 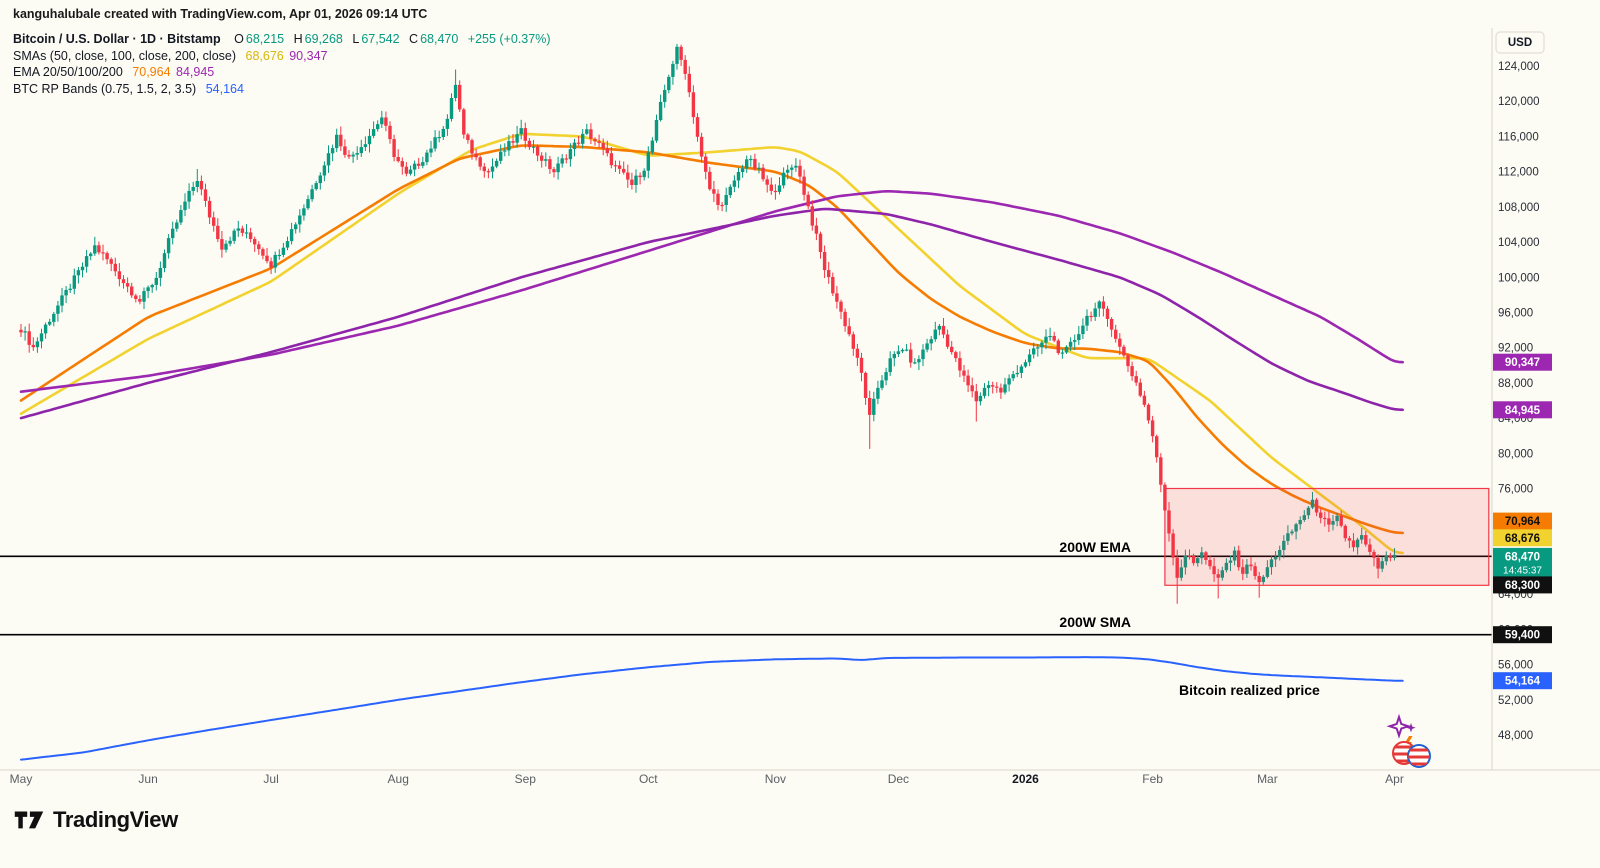 I want to click on svg-text: 54,164, so click(x=1523, y=682).